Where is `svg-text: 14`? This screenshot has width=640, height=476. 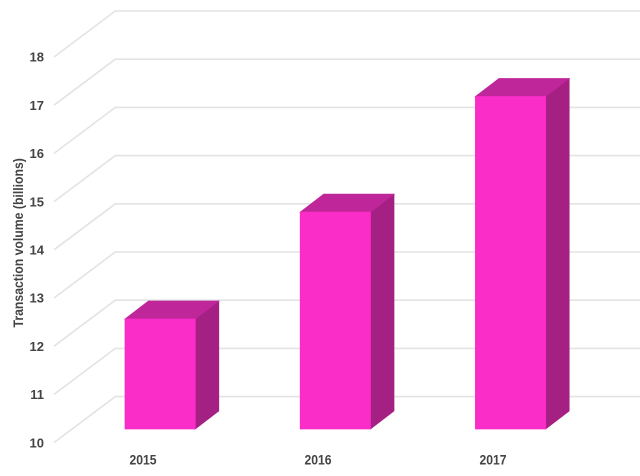
svg-text: 14 is located at coordinates (37, 250).